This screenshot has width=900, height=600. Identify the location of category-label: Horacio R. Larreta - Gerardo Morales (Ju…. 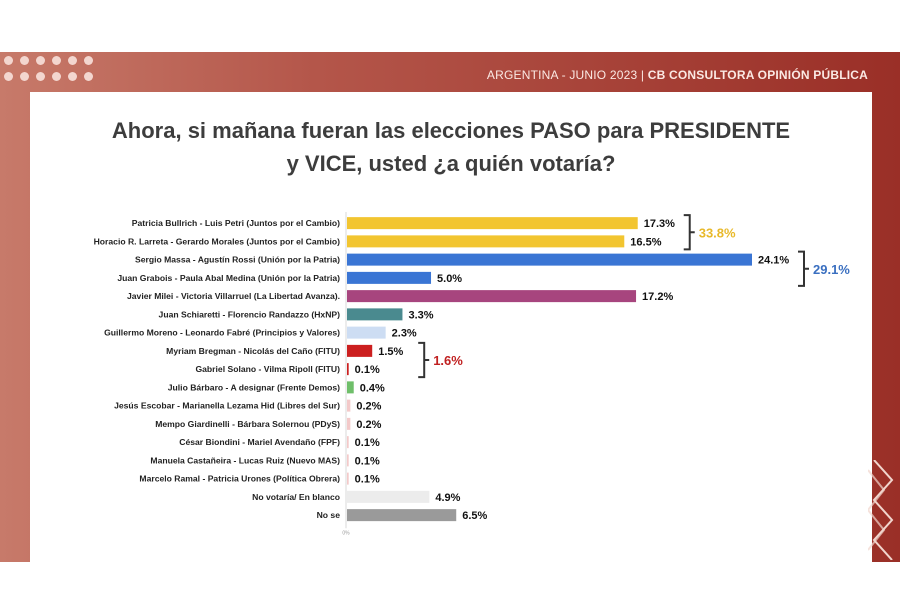
(217, 241).